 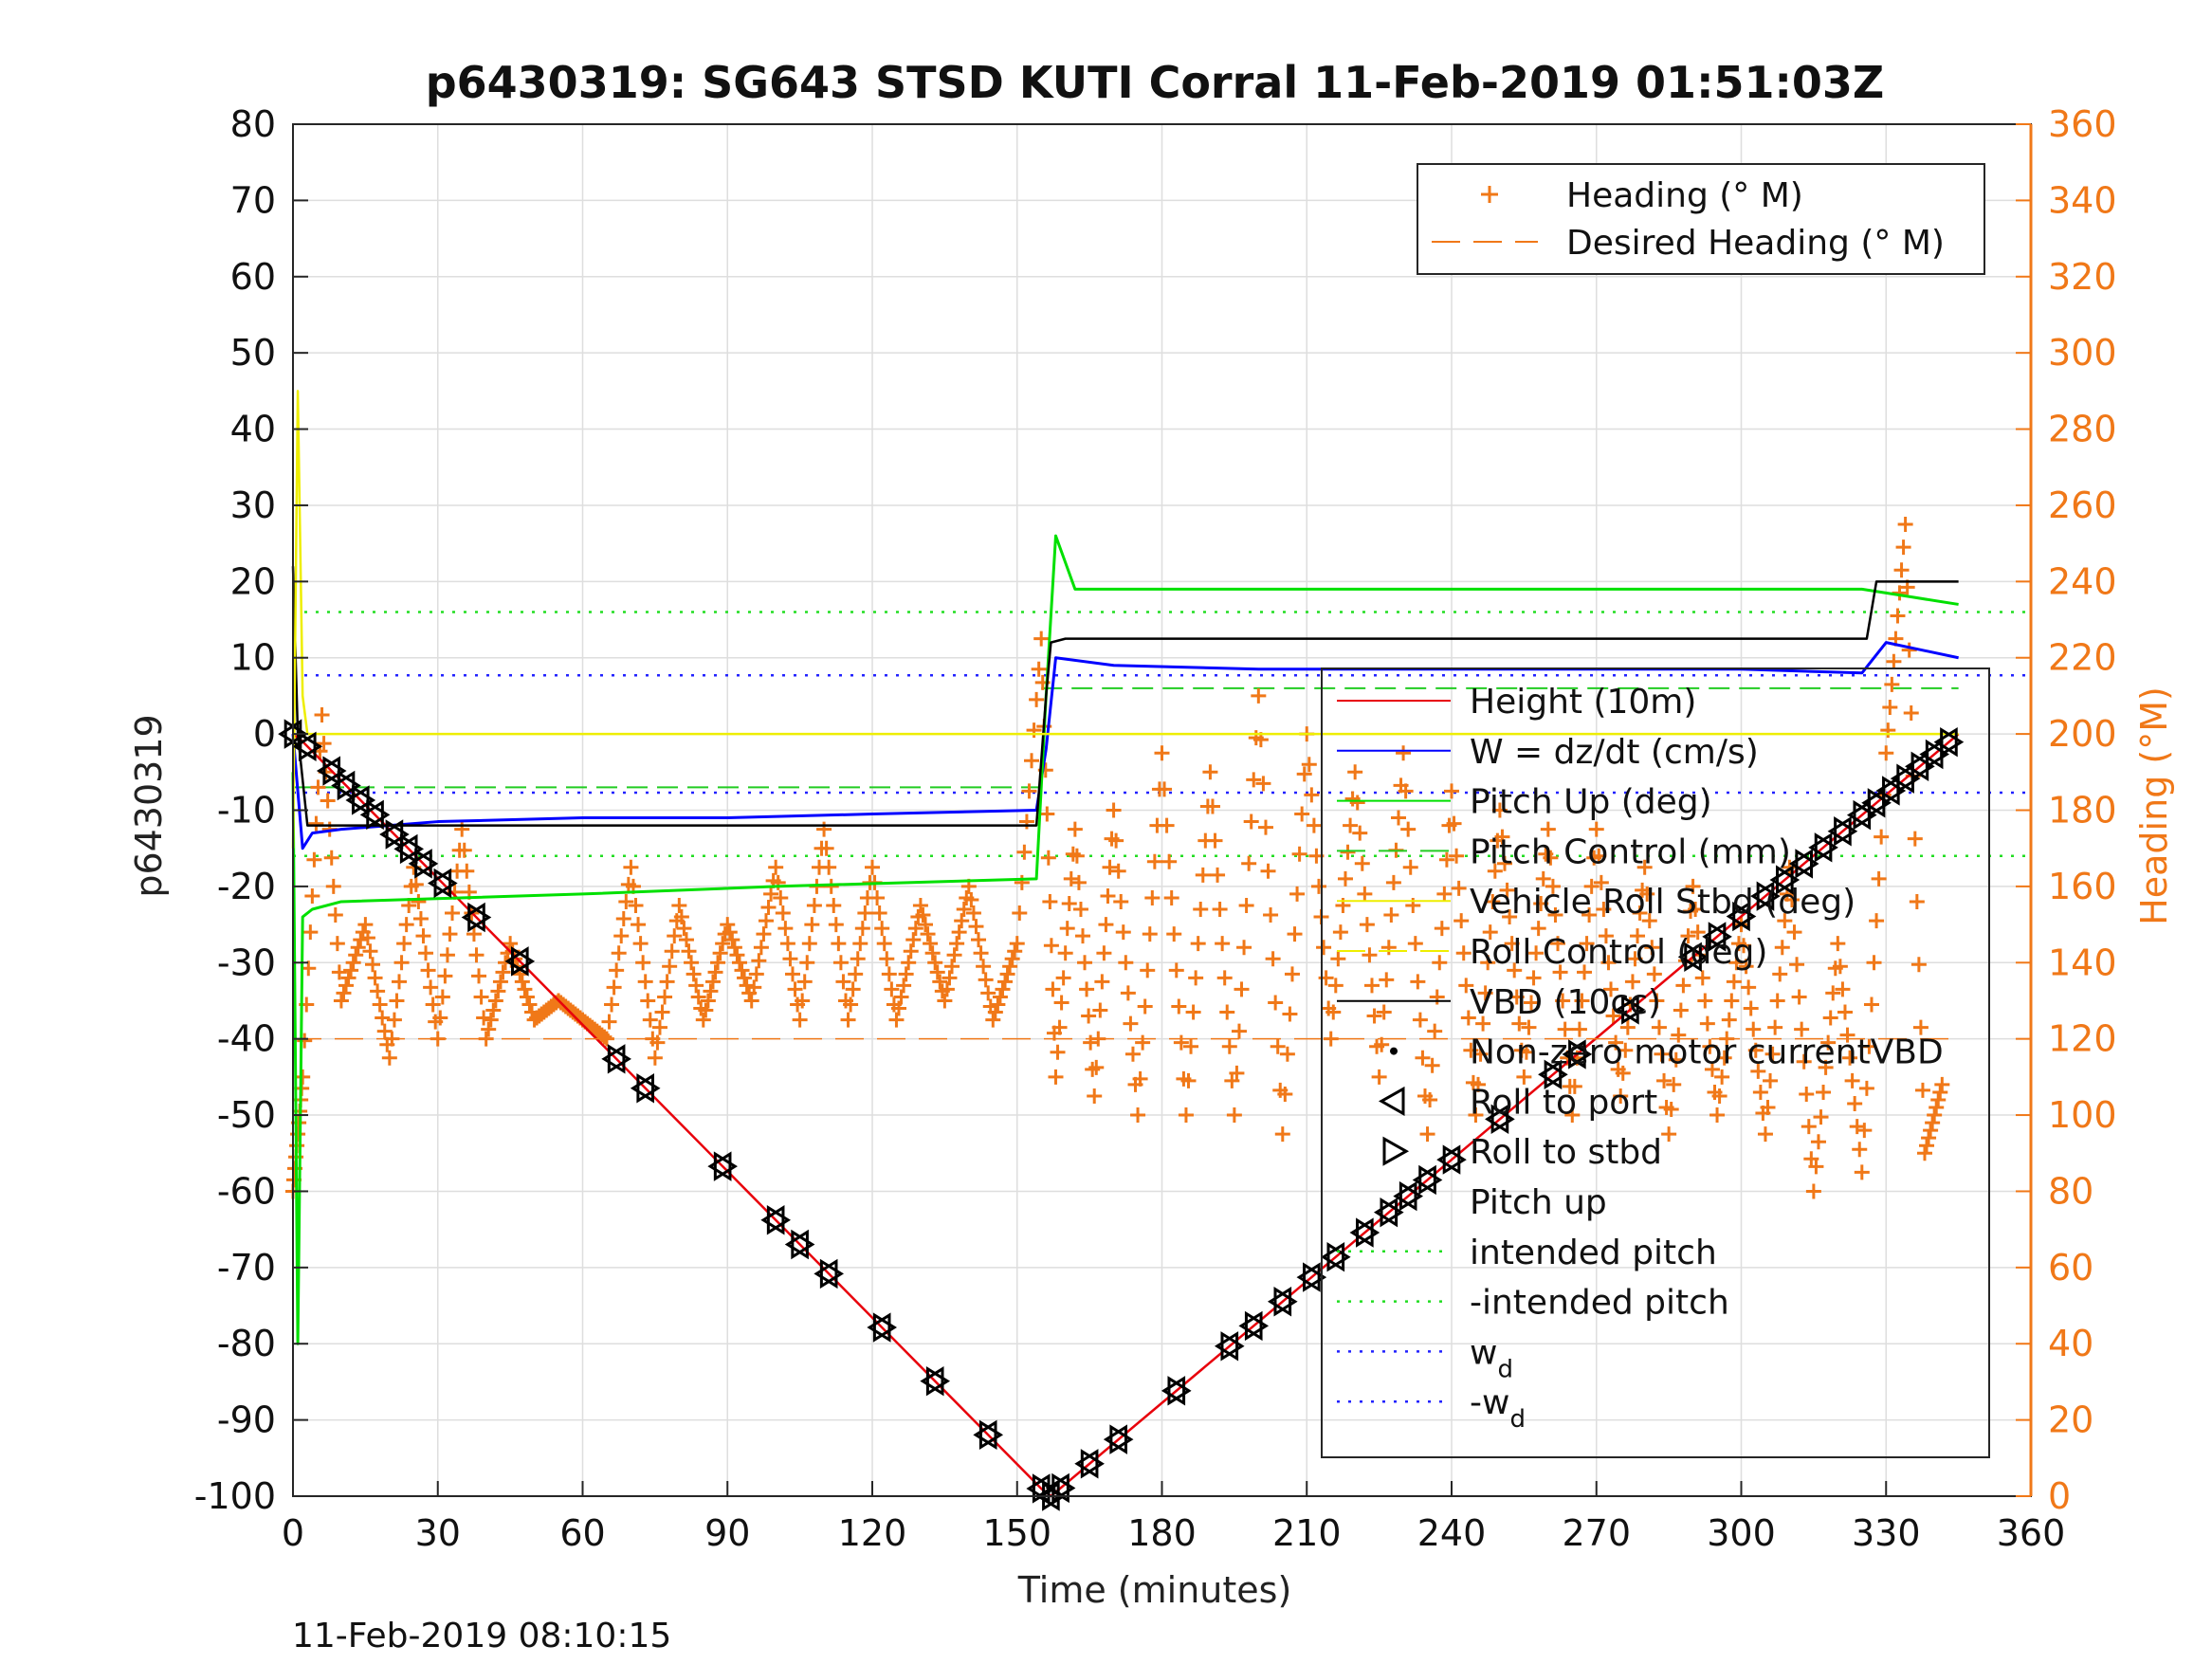 I want to click on legend-main-label-text: -w, so click(x=1489, y=1402).